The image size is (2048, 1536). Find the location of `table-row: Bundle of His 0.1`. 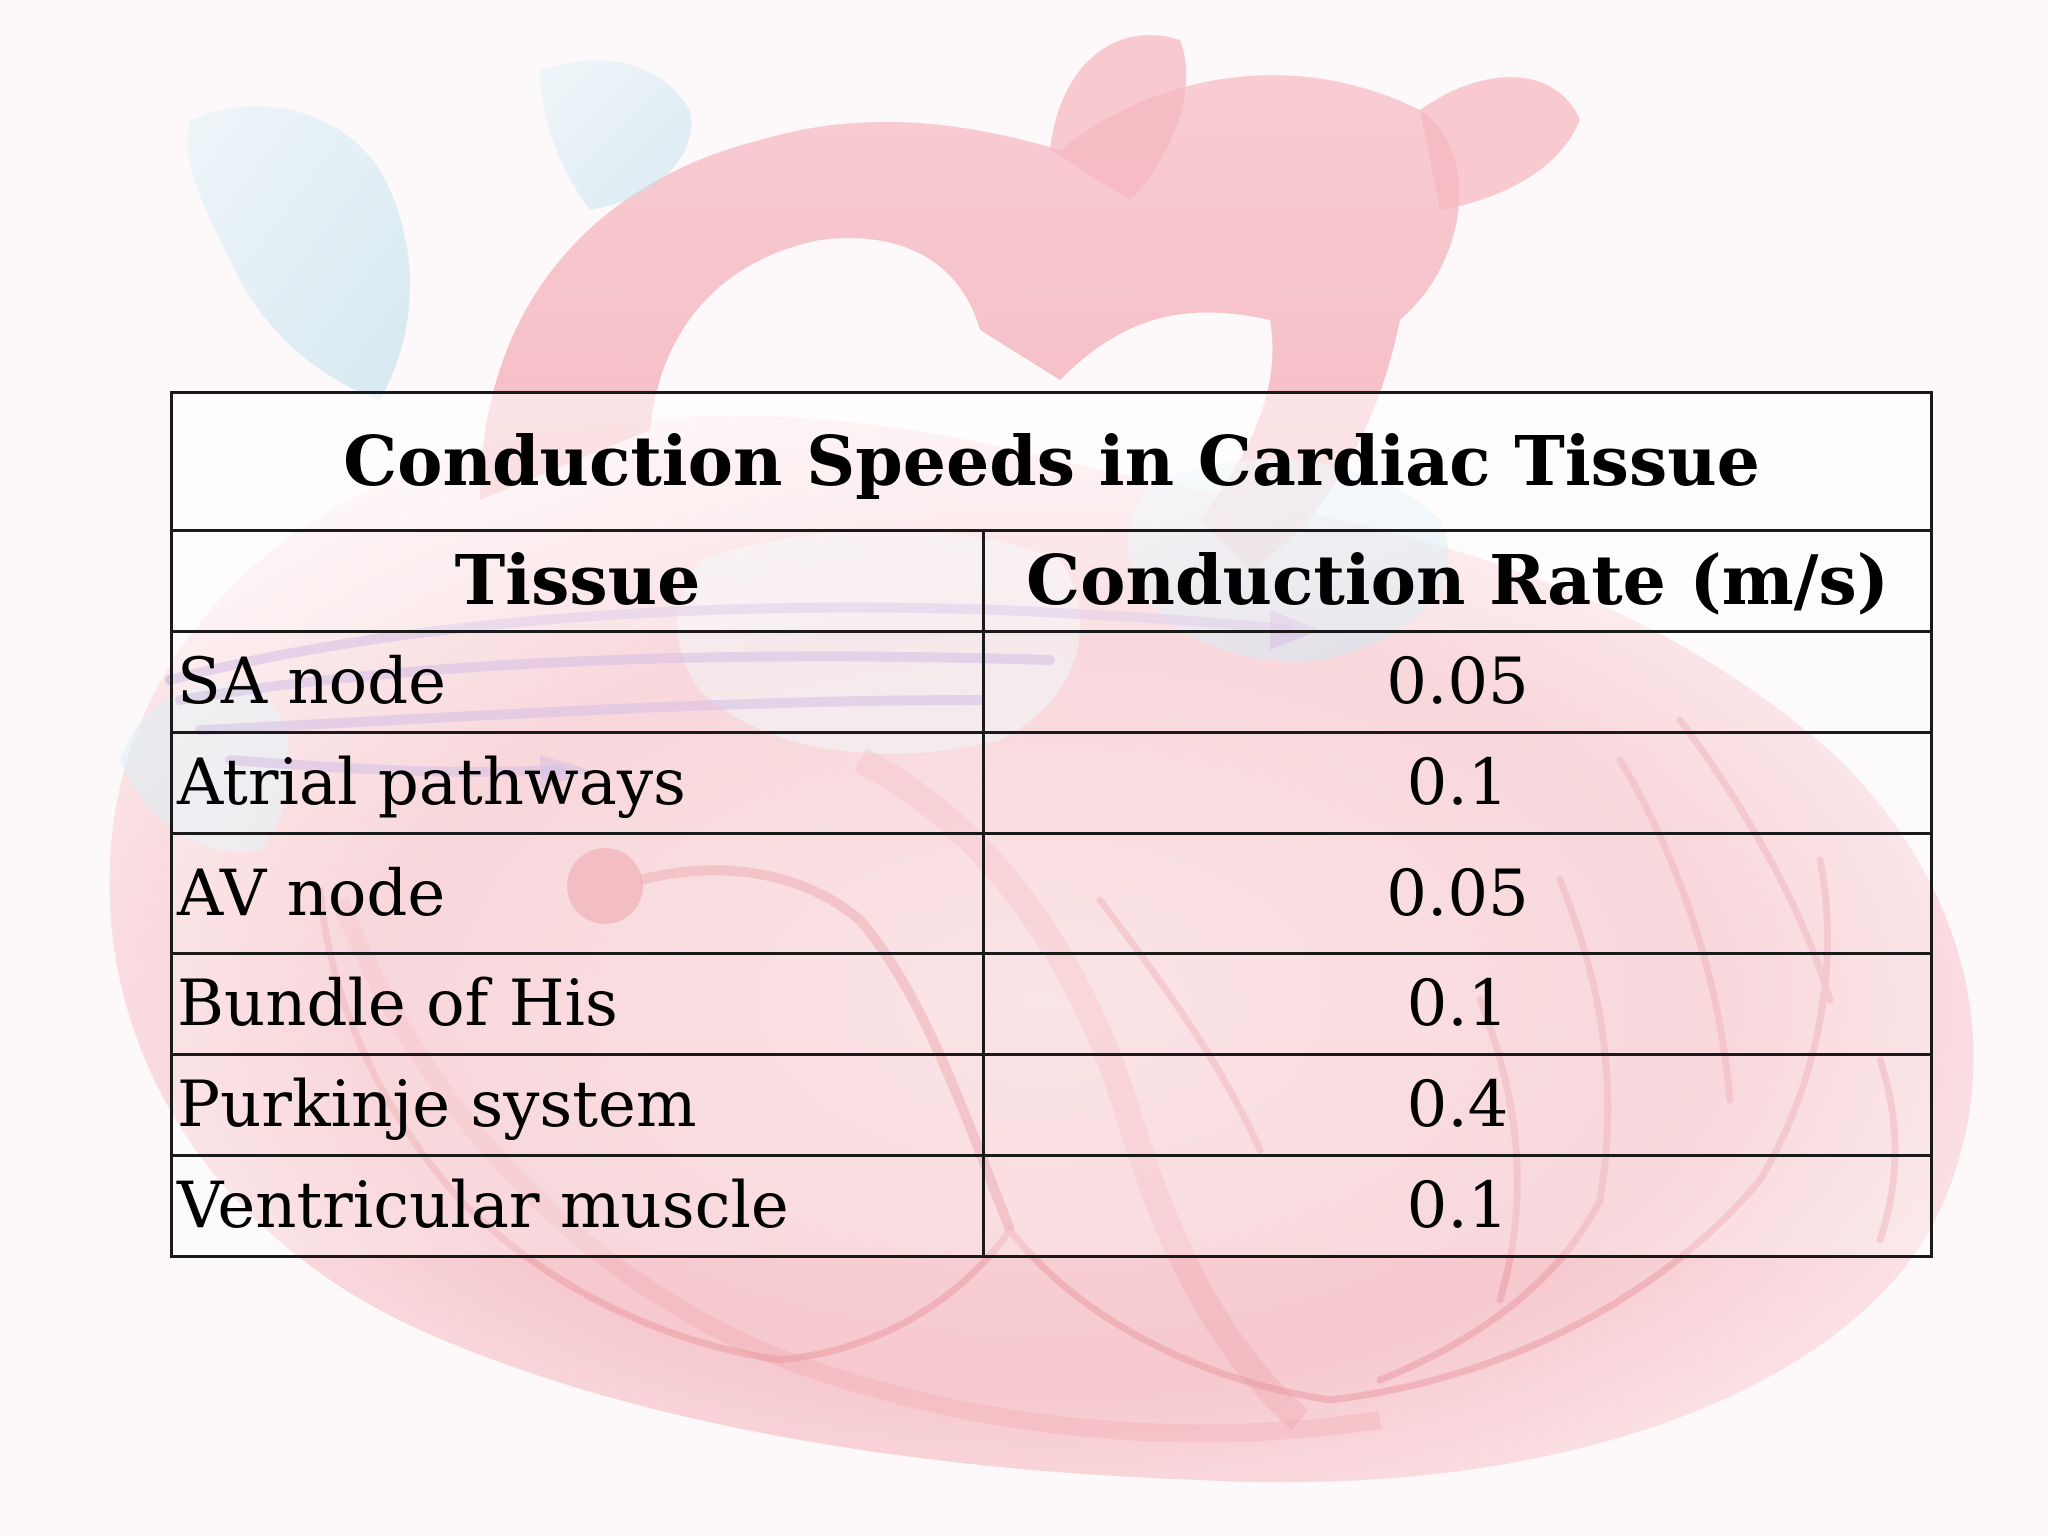

table-row: Bundle of His 0.1 is located at coordinates (1052, 1004).